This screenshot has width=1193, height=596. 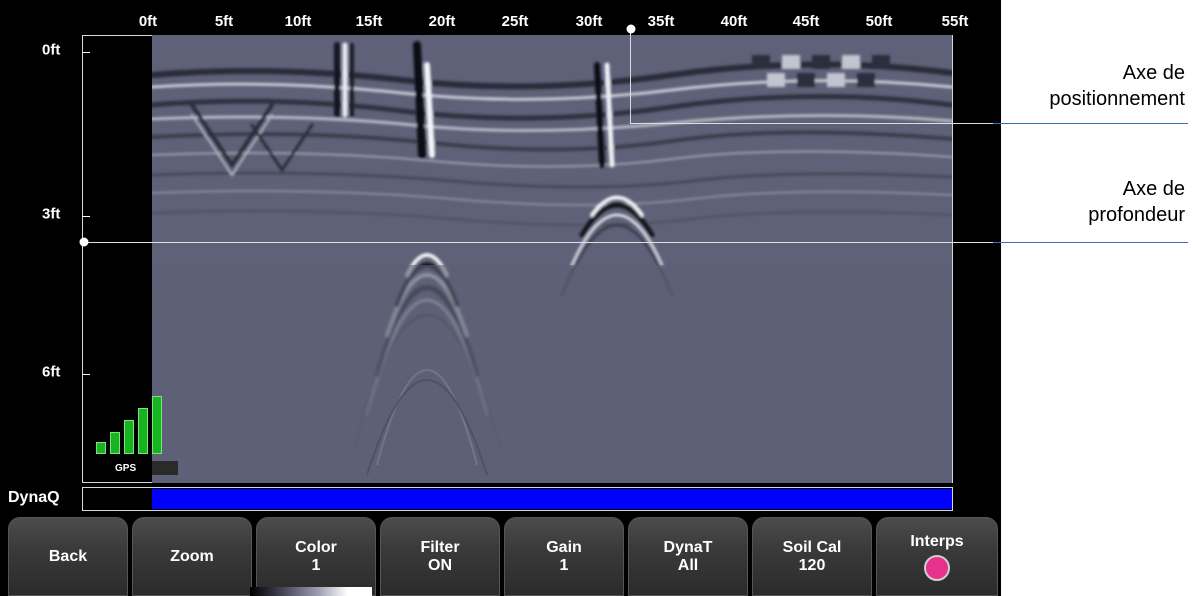 What do you see at coordinates (806, 21) in the screenshot?
I see `ruler-label-45: 45ft` at bounding box center [806, 21].